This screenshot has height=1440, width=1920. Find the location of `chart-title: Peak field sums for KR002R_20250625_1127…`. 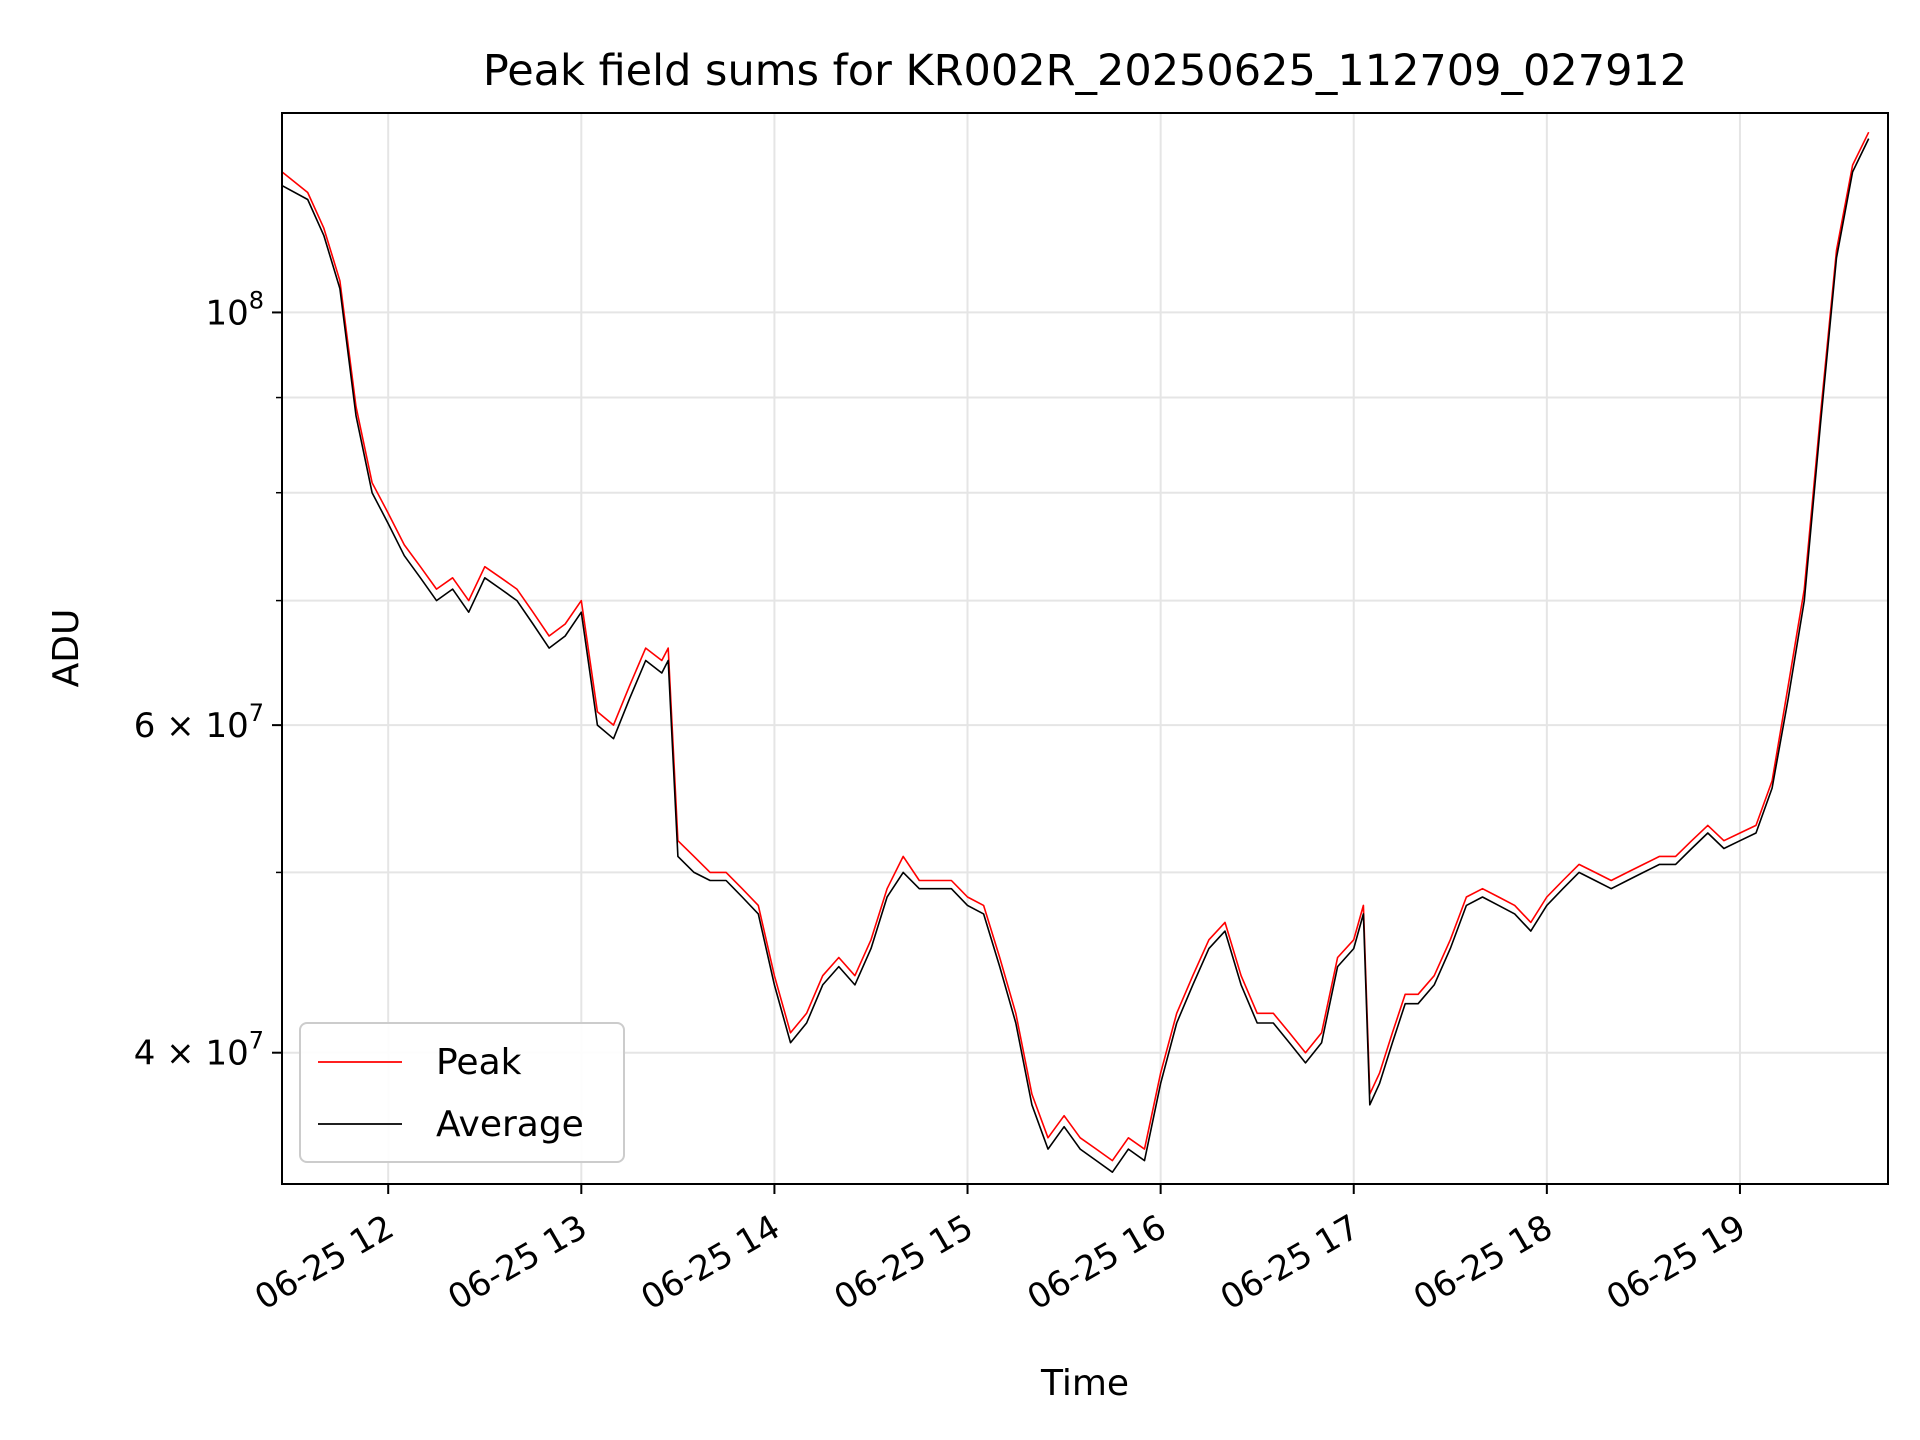

chart-title: Peak field sums for KR002R_20250625_1127… is located at coordinates (1085, 71).